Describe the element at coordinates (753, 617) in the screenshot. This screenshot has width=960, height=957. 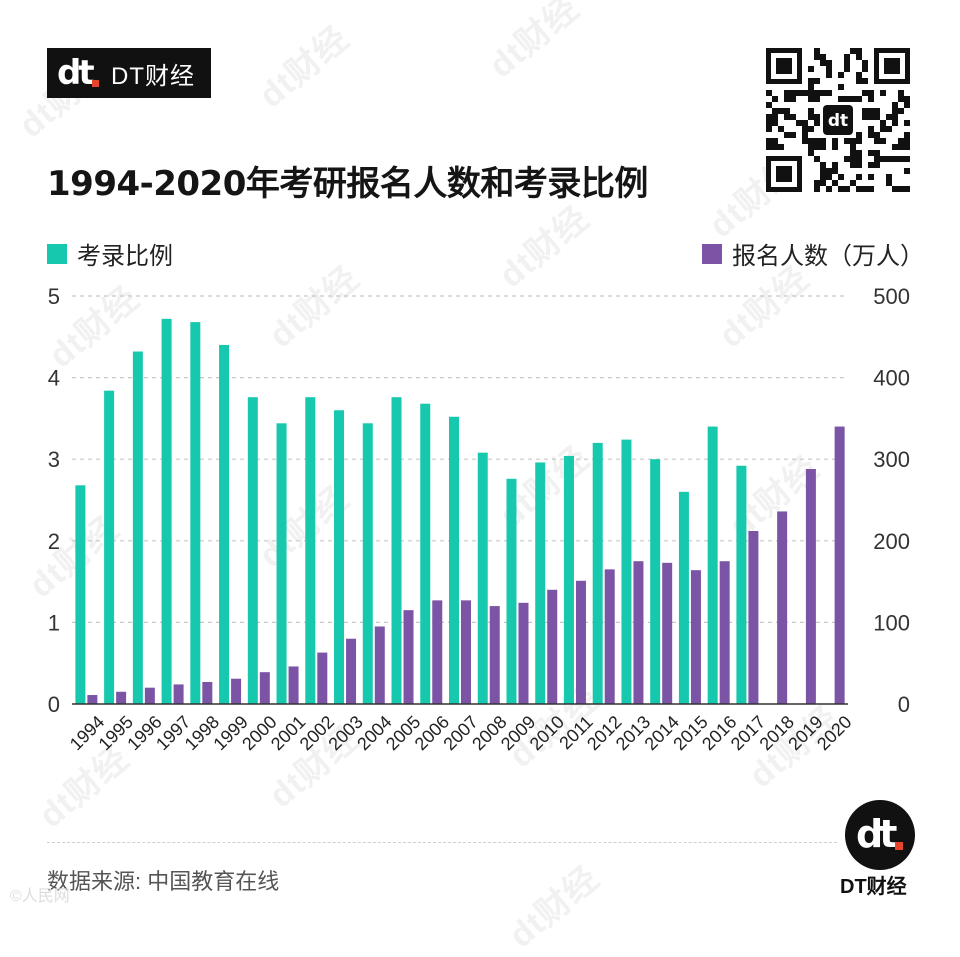
I see `bar-applicants-2017` at that location.